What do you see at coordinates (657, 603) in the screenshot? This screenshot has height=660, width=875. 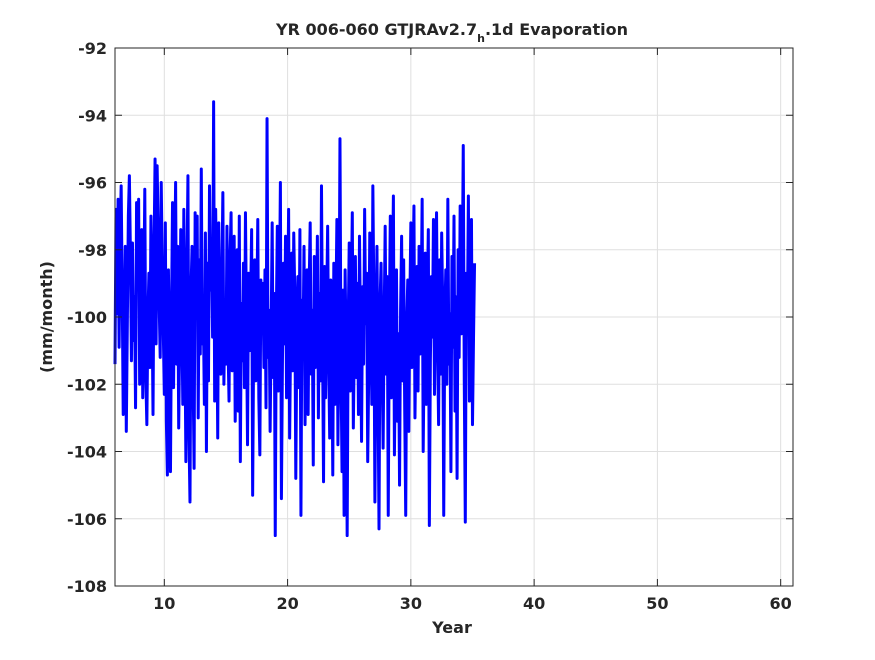 I see `x-tick-label: 50` at bounding box center [657, 603].